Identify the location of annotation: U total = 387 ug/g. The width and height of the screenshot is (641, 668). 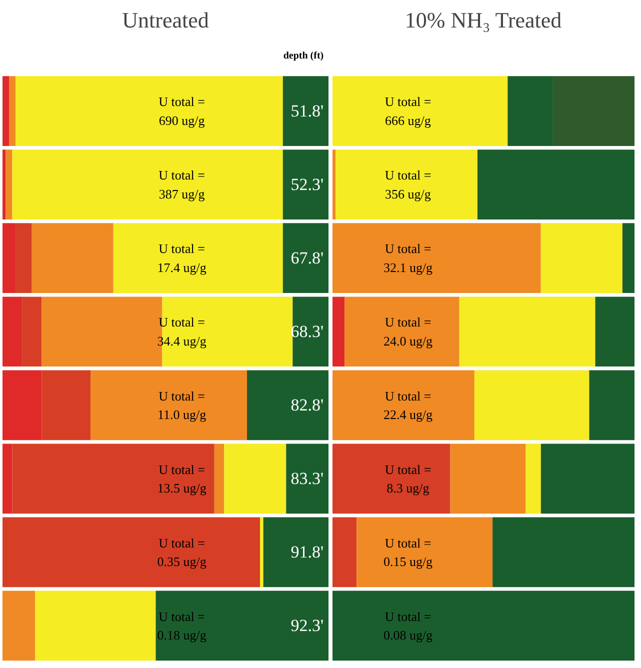
(182, 185).